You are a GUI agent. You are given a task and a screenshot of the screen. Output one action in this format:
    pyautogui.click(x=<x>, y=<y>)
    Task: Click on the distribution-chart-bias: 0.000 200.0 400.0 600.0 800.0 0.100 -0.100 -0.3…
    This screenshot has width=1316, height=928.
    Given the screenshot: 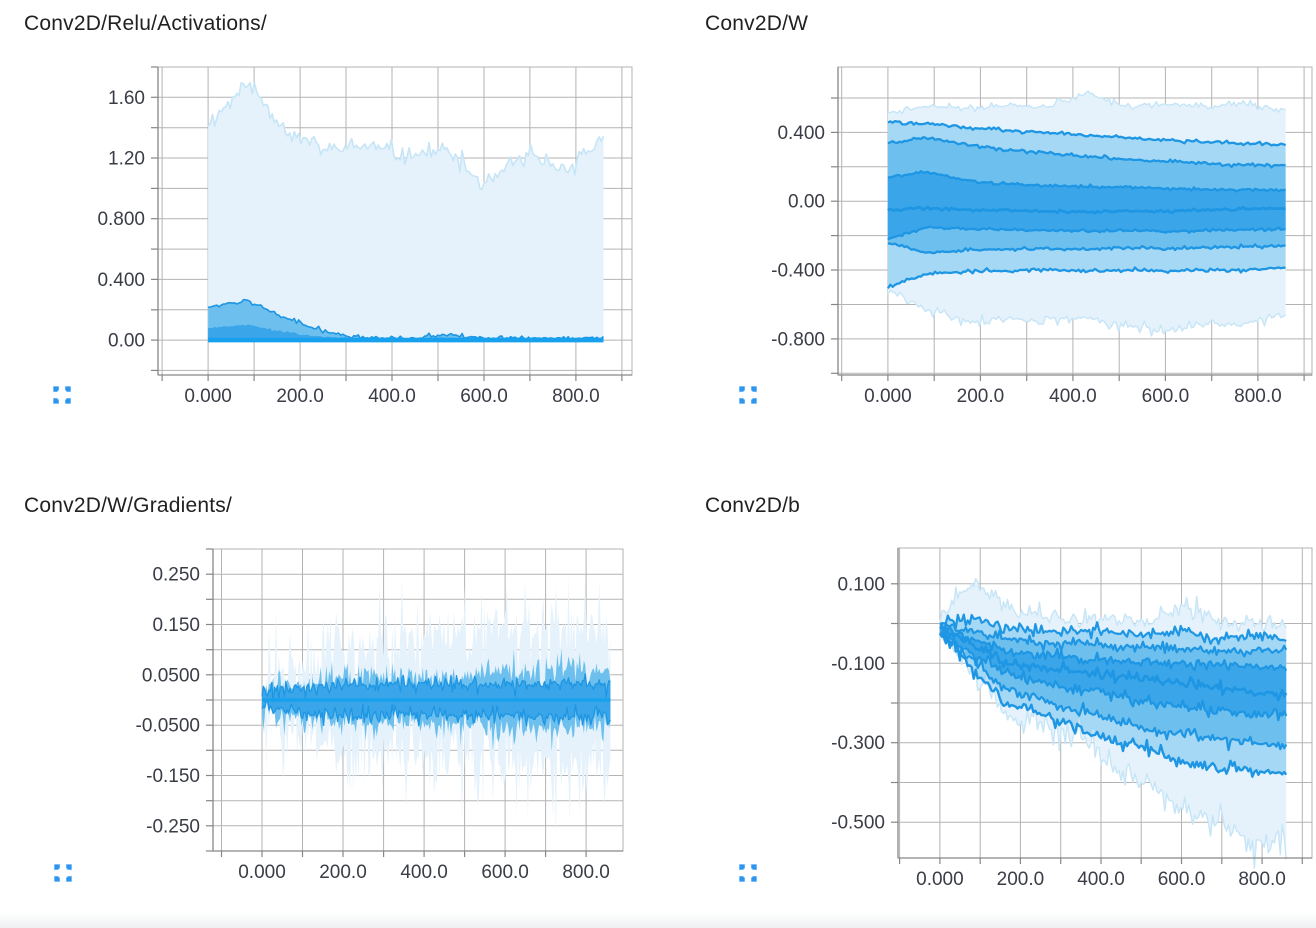 What is the action you would take?
    pyautogui.click(x=1072, y=718)
    